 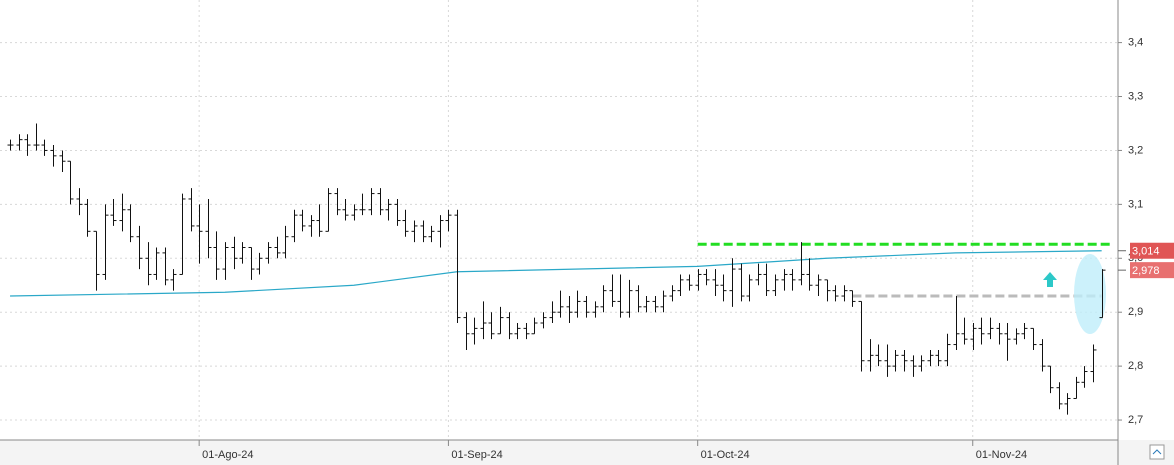 What do you see at coordinates (1102, 294) in the screenshot?
I see `price-bars` at bounding box center [1102, 294].